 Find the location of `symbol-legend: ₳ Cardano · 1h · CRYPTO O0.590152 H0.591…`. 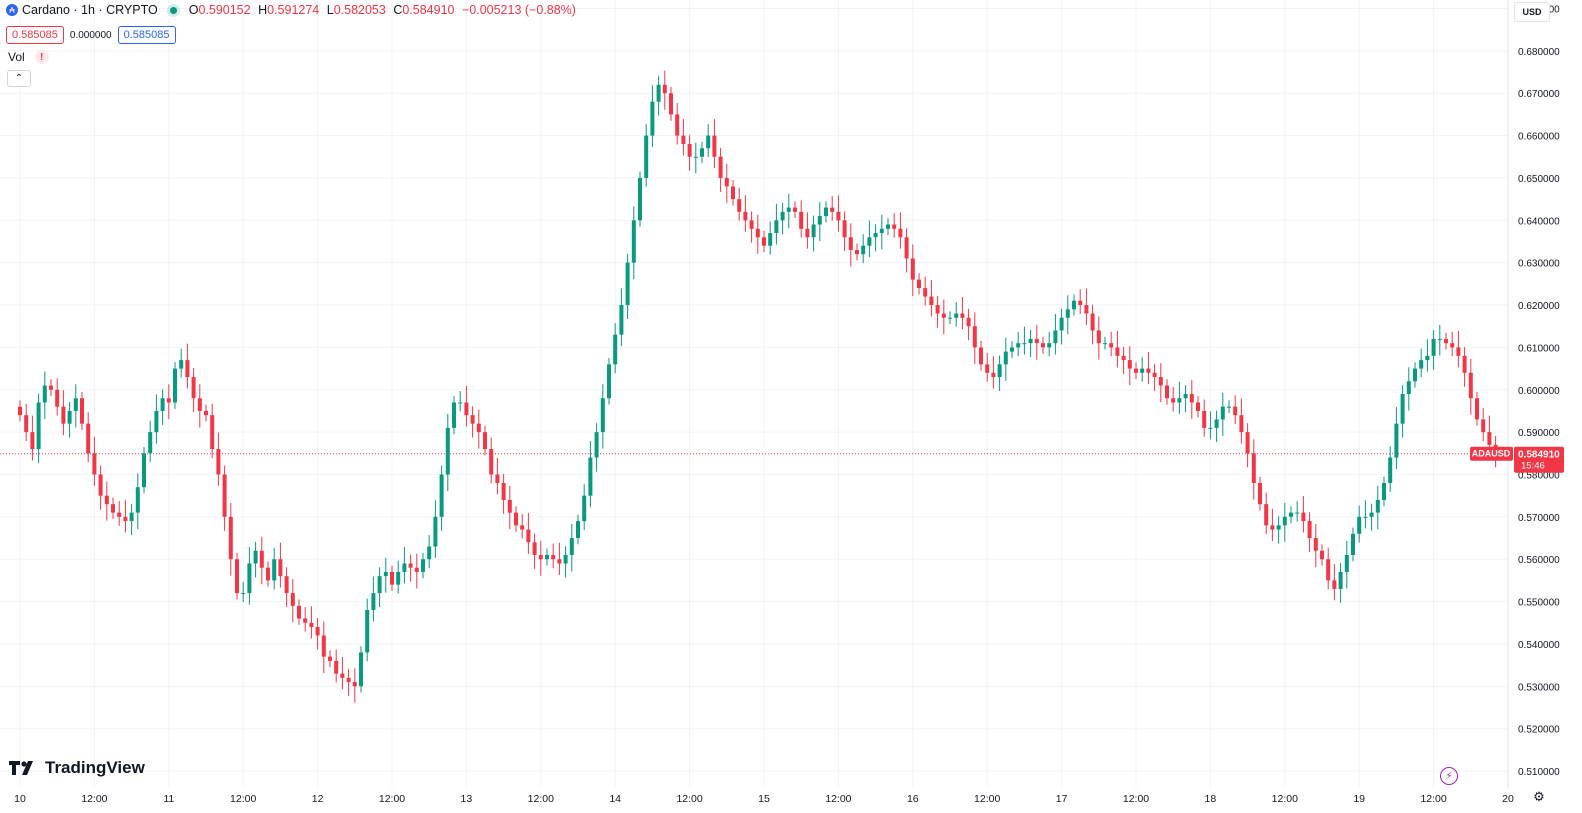

symbol-legend: ₳ Cardano · 1h · CRYPTO O0.590152 H0.591… is located at coordinates (292, 10).